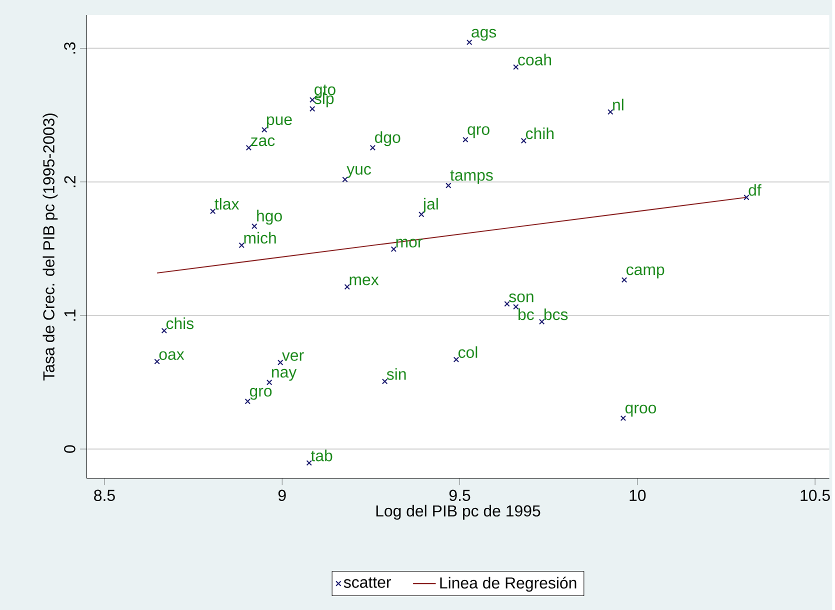  Describe the element at coordinates (269, 217) in the screenshot. I see `annotation: hgo` at that location.